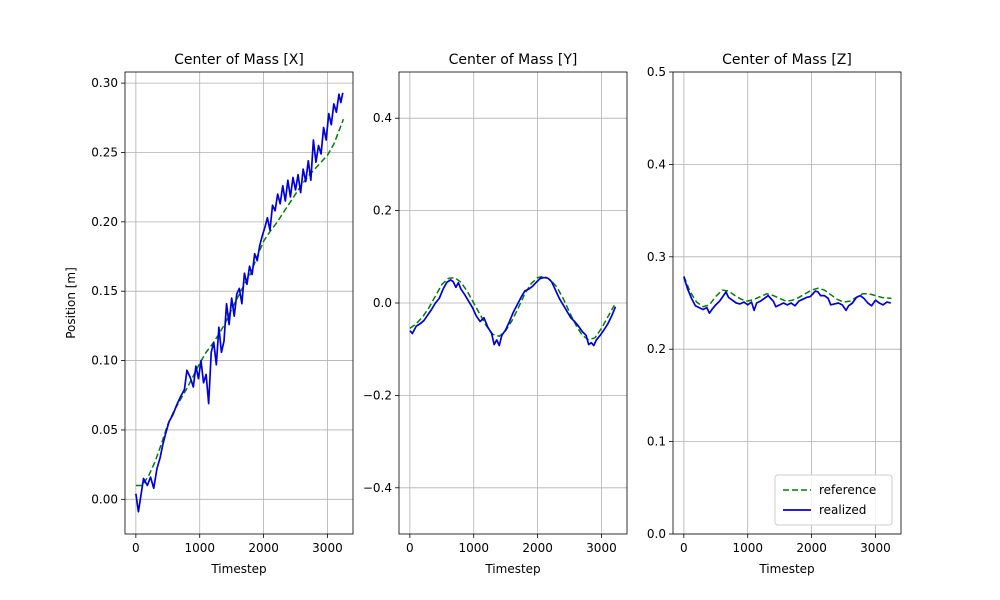 This screenshot has width=1000, height=600. What do you see at coordinates (656, 257) in the screenshot?
I see `y-tick-label-3: 0.3` at bounding box center [656, 257].